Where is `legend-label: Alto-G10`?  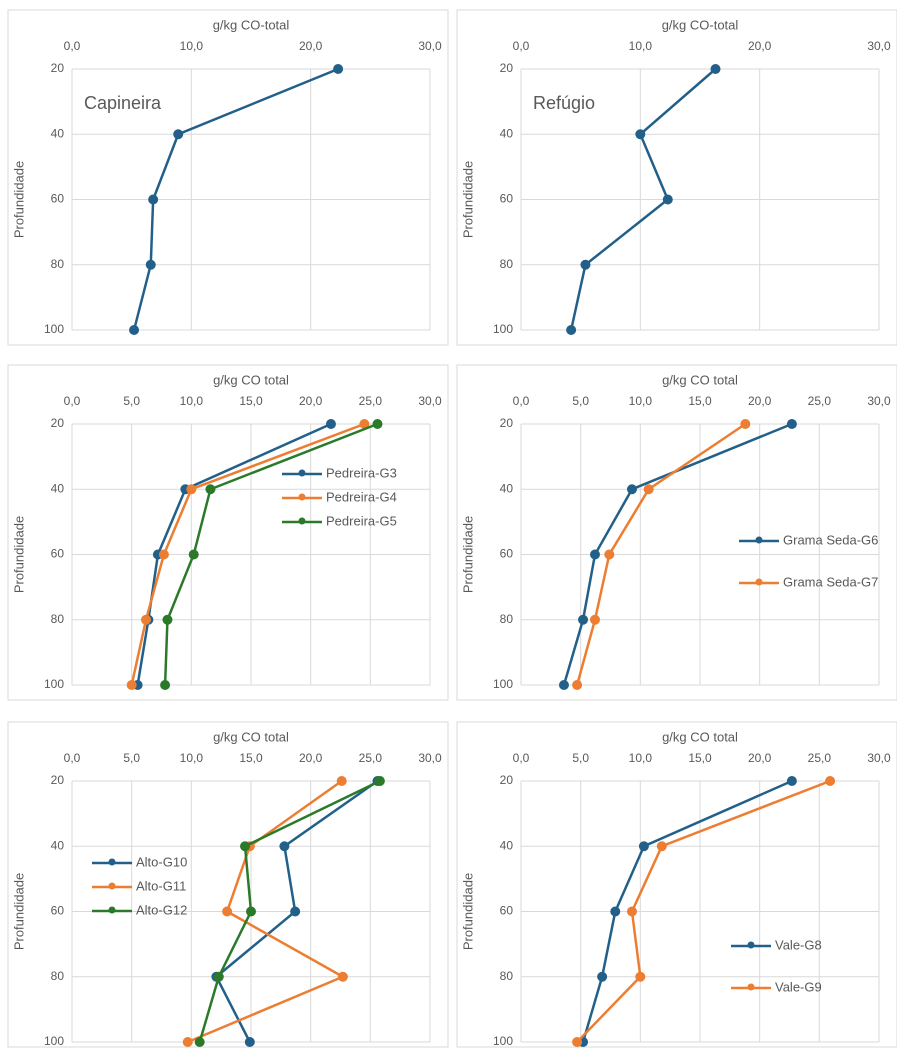
legend-label: Alto-G10 is located at coordinates (161, 861).